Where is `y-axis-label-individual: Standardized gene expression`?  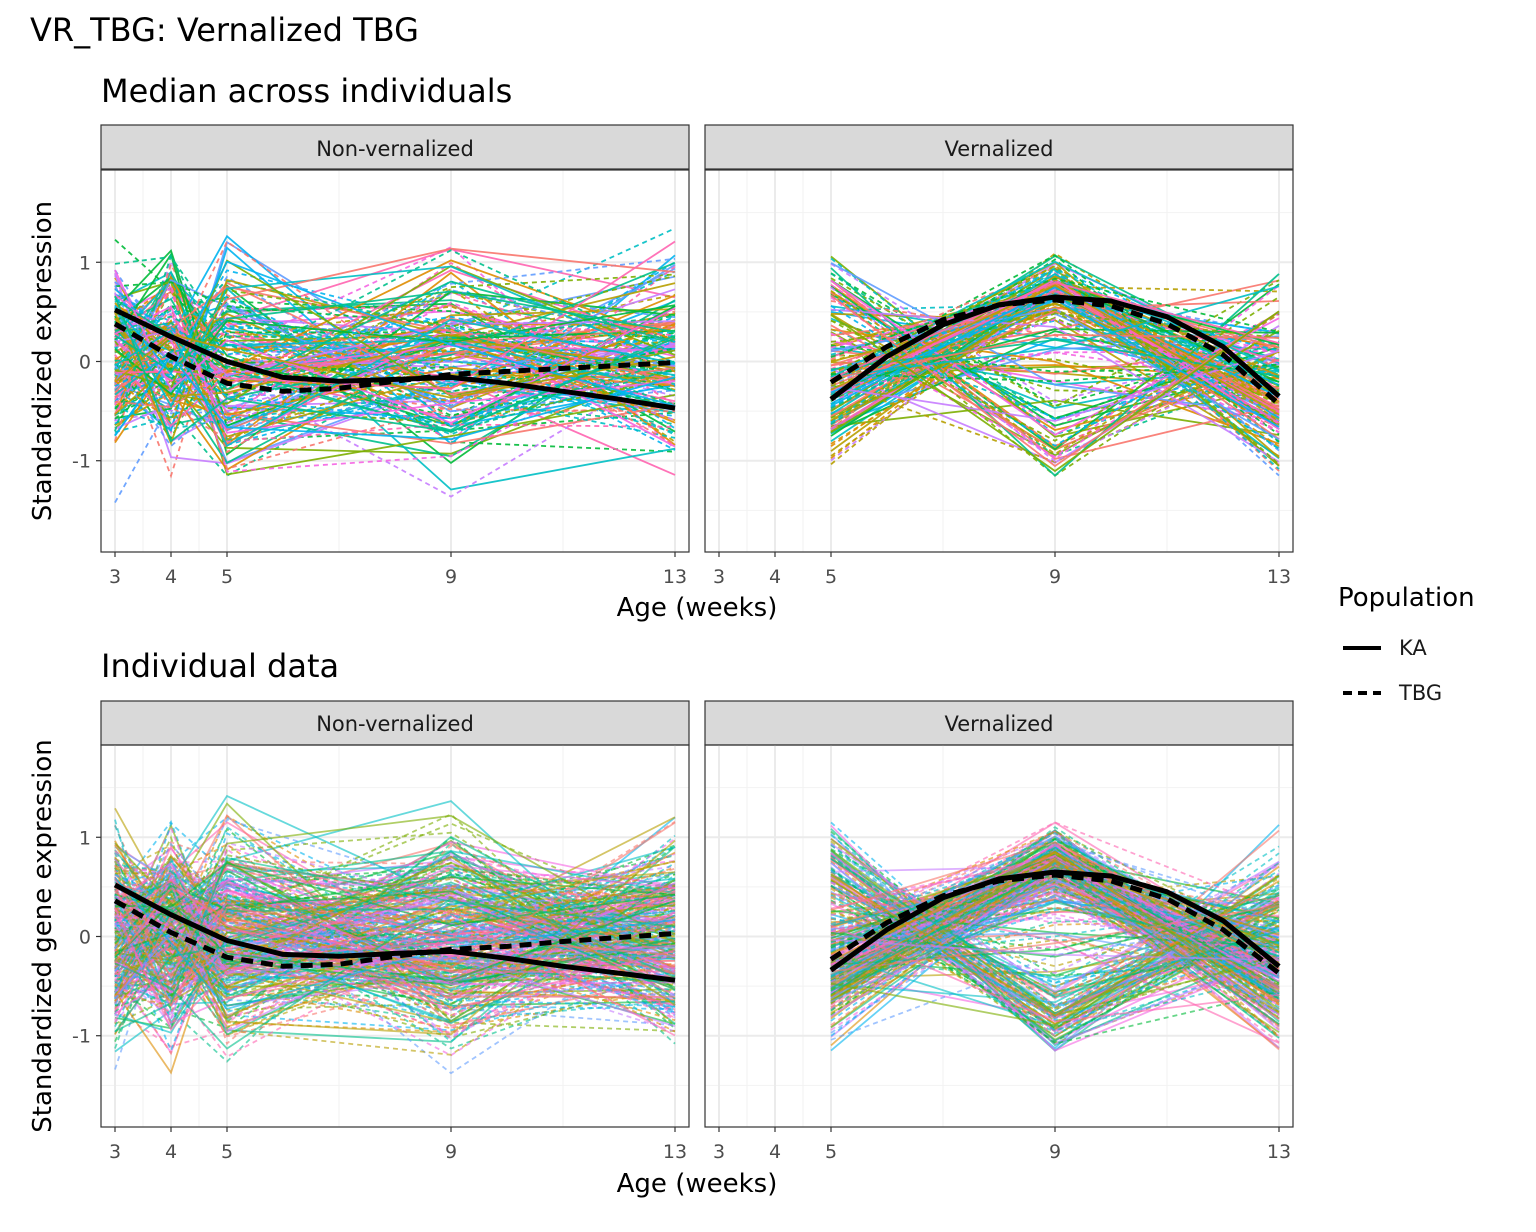
y-axis-label-individual: Standardized gene expression is located at coordinates (43, 935).